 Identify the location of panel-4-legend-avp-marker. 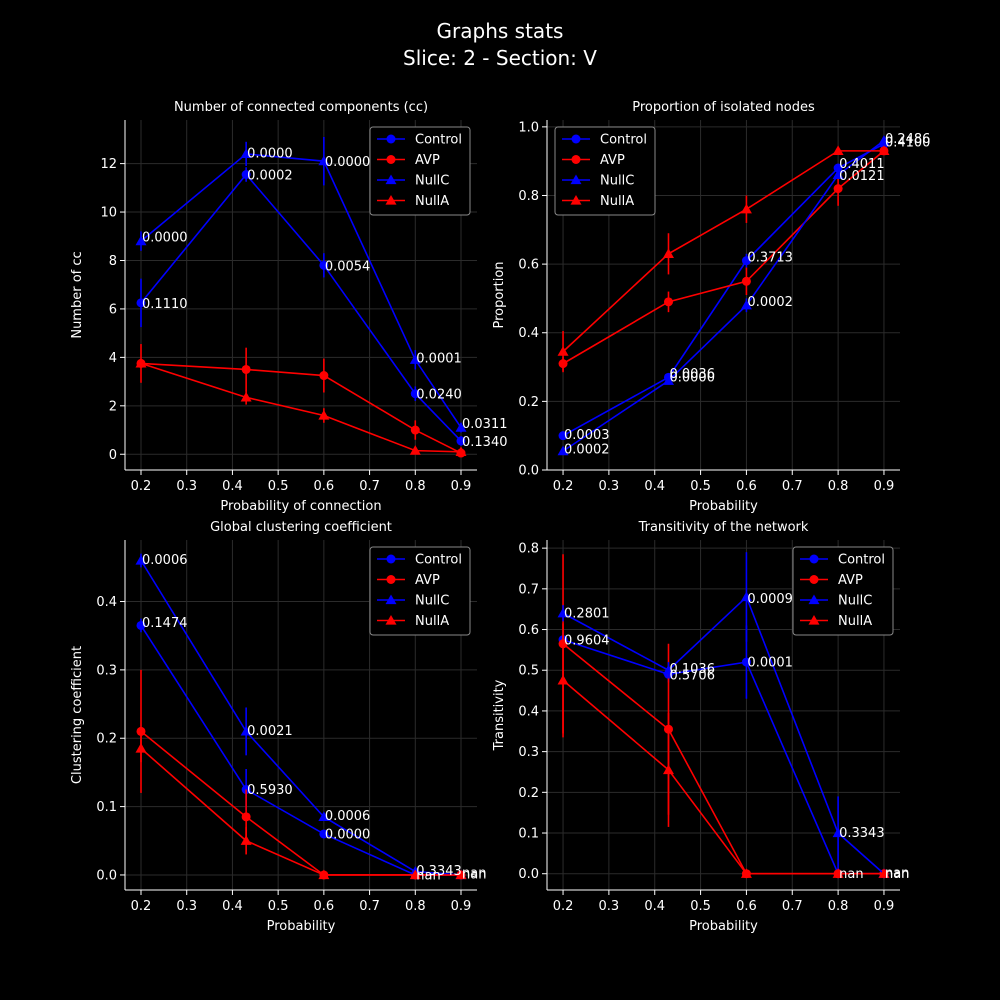
(814, 579).